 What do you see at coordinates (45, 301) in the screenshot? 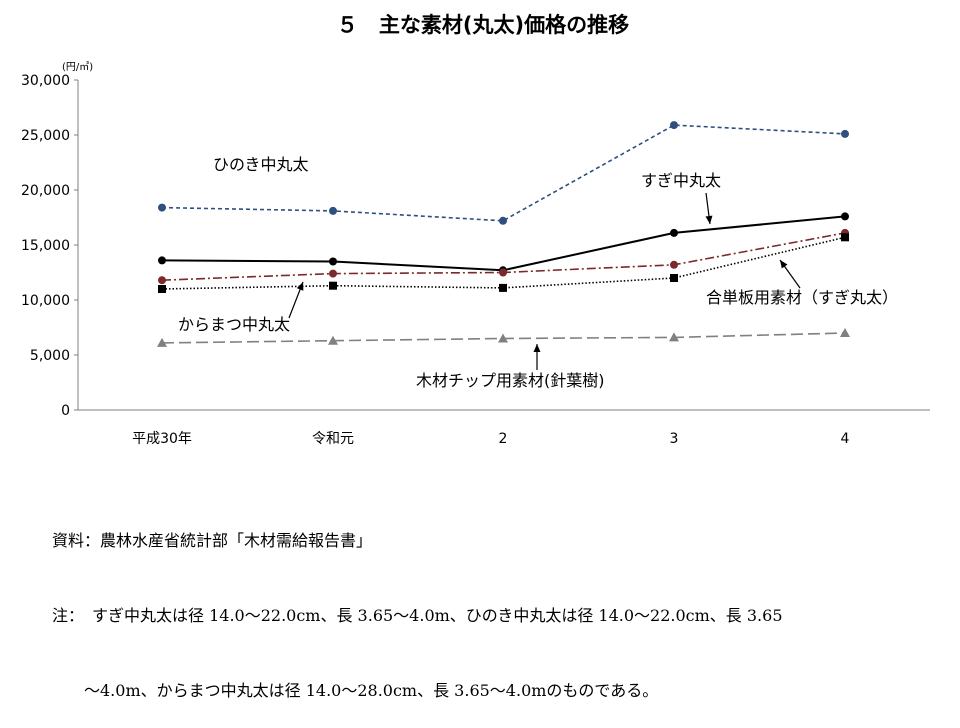
I see `y-tick-label: 10,000` at bounding box center [45, 301].